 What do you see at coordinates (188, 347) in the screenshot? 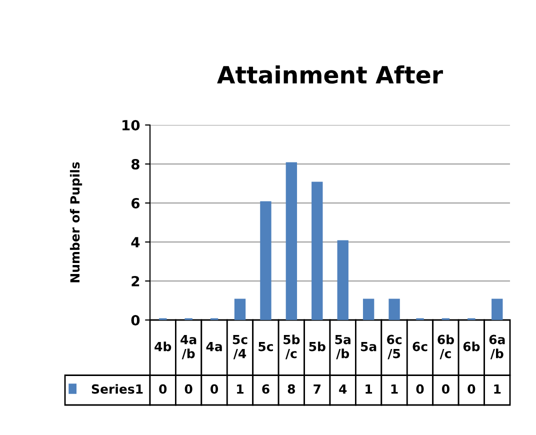
I see `x-tick-label: 4a/b` at bounding box center [188, 347].